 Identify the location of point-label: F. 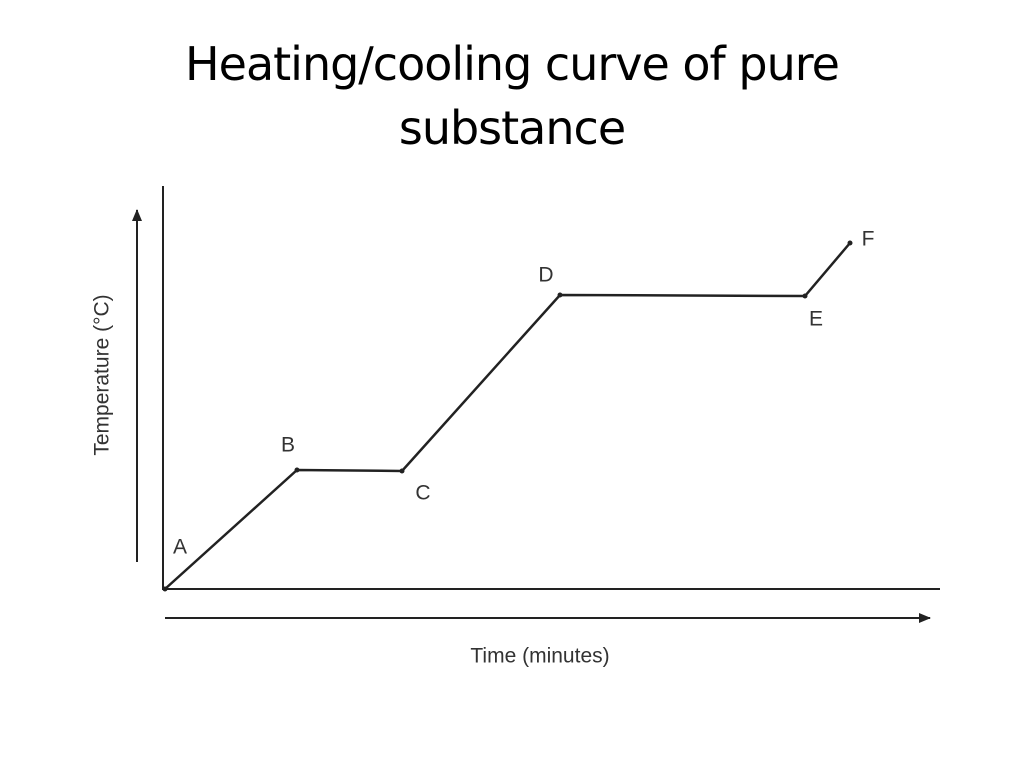
(868, 239).